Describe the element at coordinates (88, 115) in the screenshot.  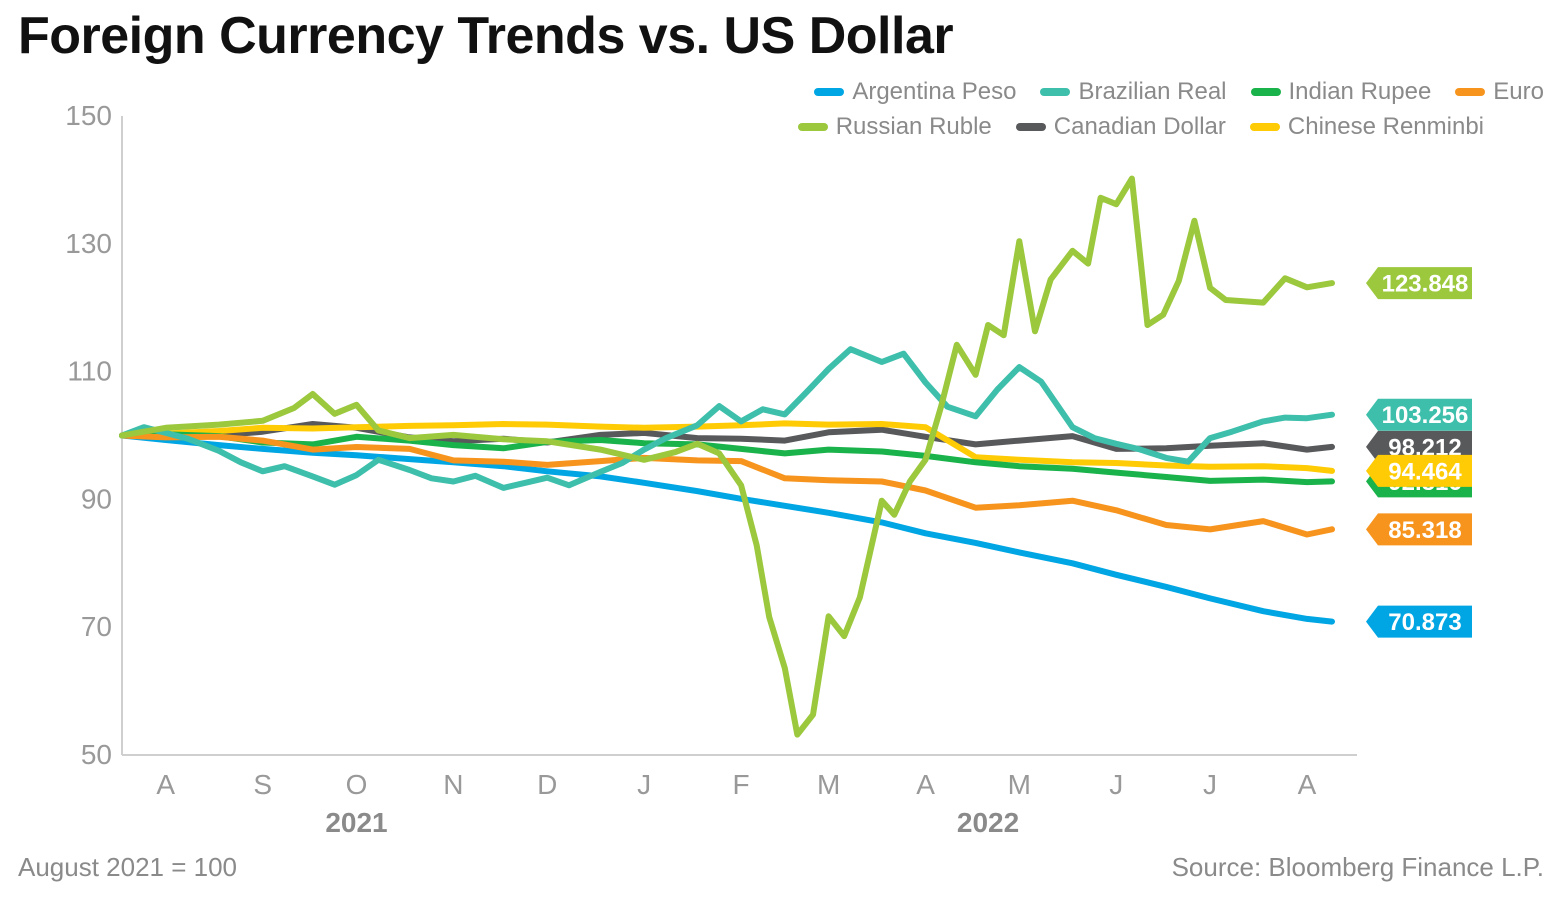
I see `y-tick-label: 150` at that location.